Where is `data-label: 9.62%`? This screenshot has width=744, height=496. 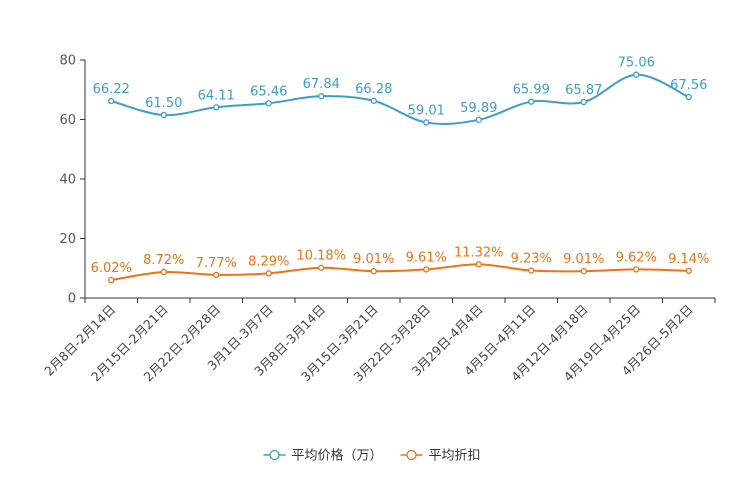
data-label: 9.62% is located at coordinates (636, 257).